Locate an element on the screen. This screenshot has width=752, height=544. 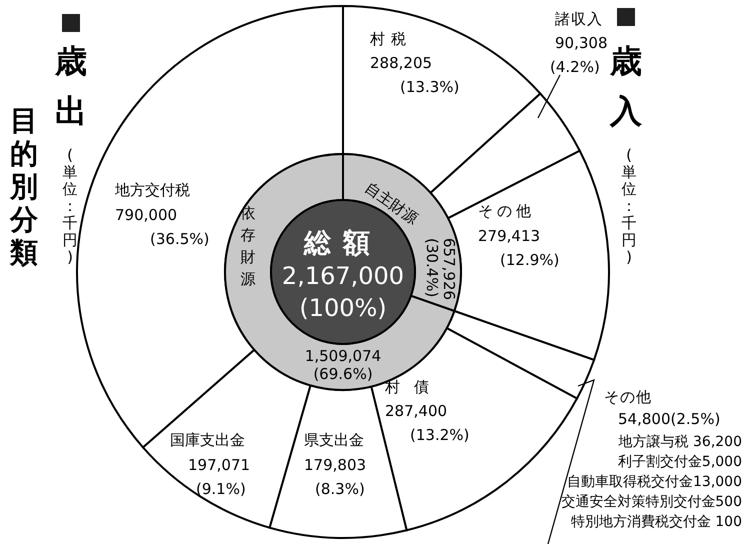
data-label: 2,167,000 (100%) is located at coordinates (343, 292).